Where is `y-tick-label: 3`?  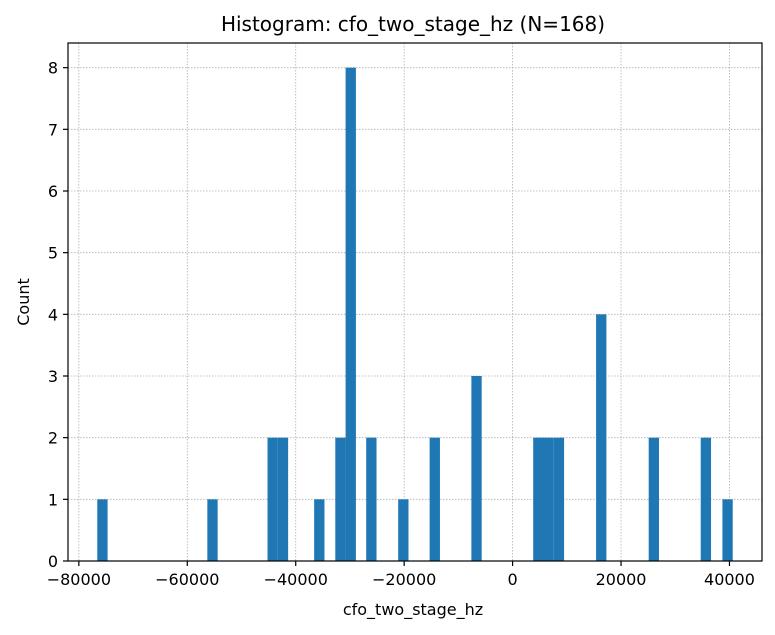
y-tick-label: 3 is located at coordinates (53, 376).